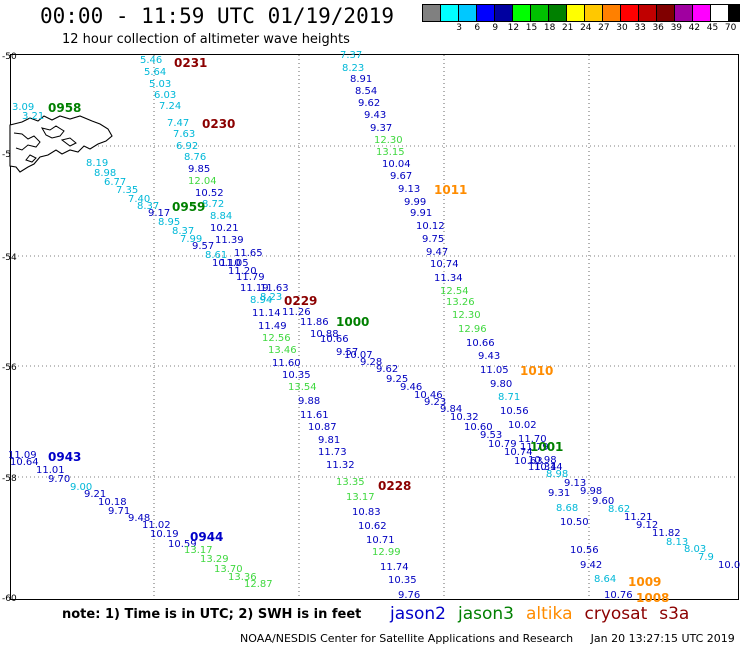 This screenshot has width=740, height=650. Describe the element at coordinates (712, 28) in the screenshot. I see `colorbar-tick-label: 45` at that location.